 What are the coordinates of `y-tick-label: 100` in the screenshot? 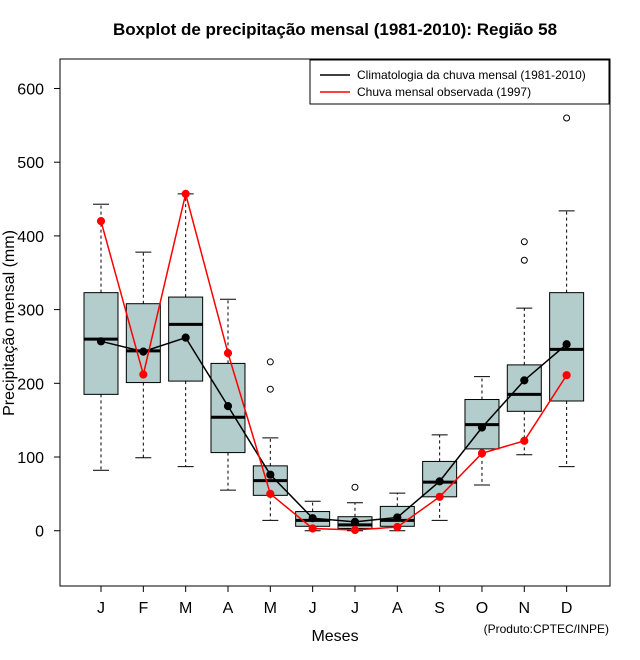 It's located at (30, 458).